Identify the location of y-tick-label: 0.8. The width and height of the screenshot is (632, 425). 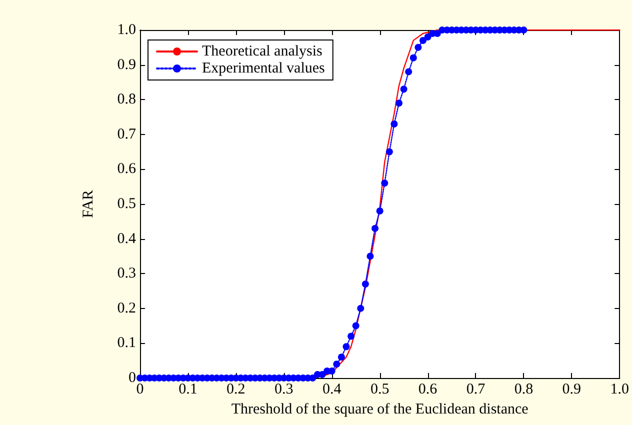
(126, 100).